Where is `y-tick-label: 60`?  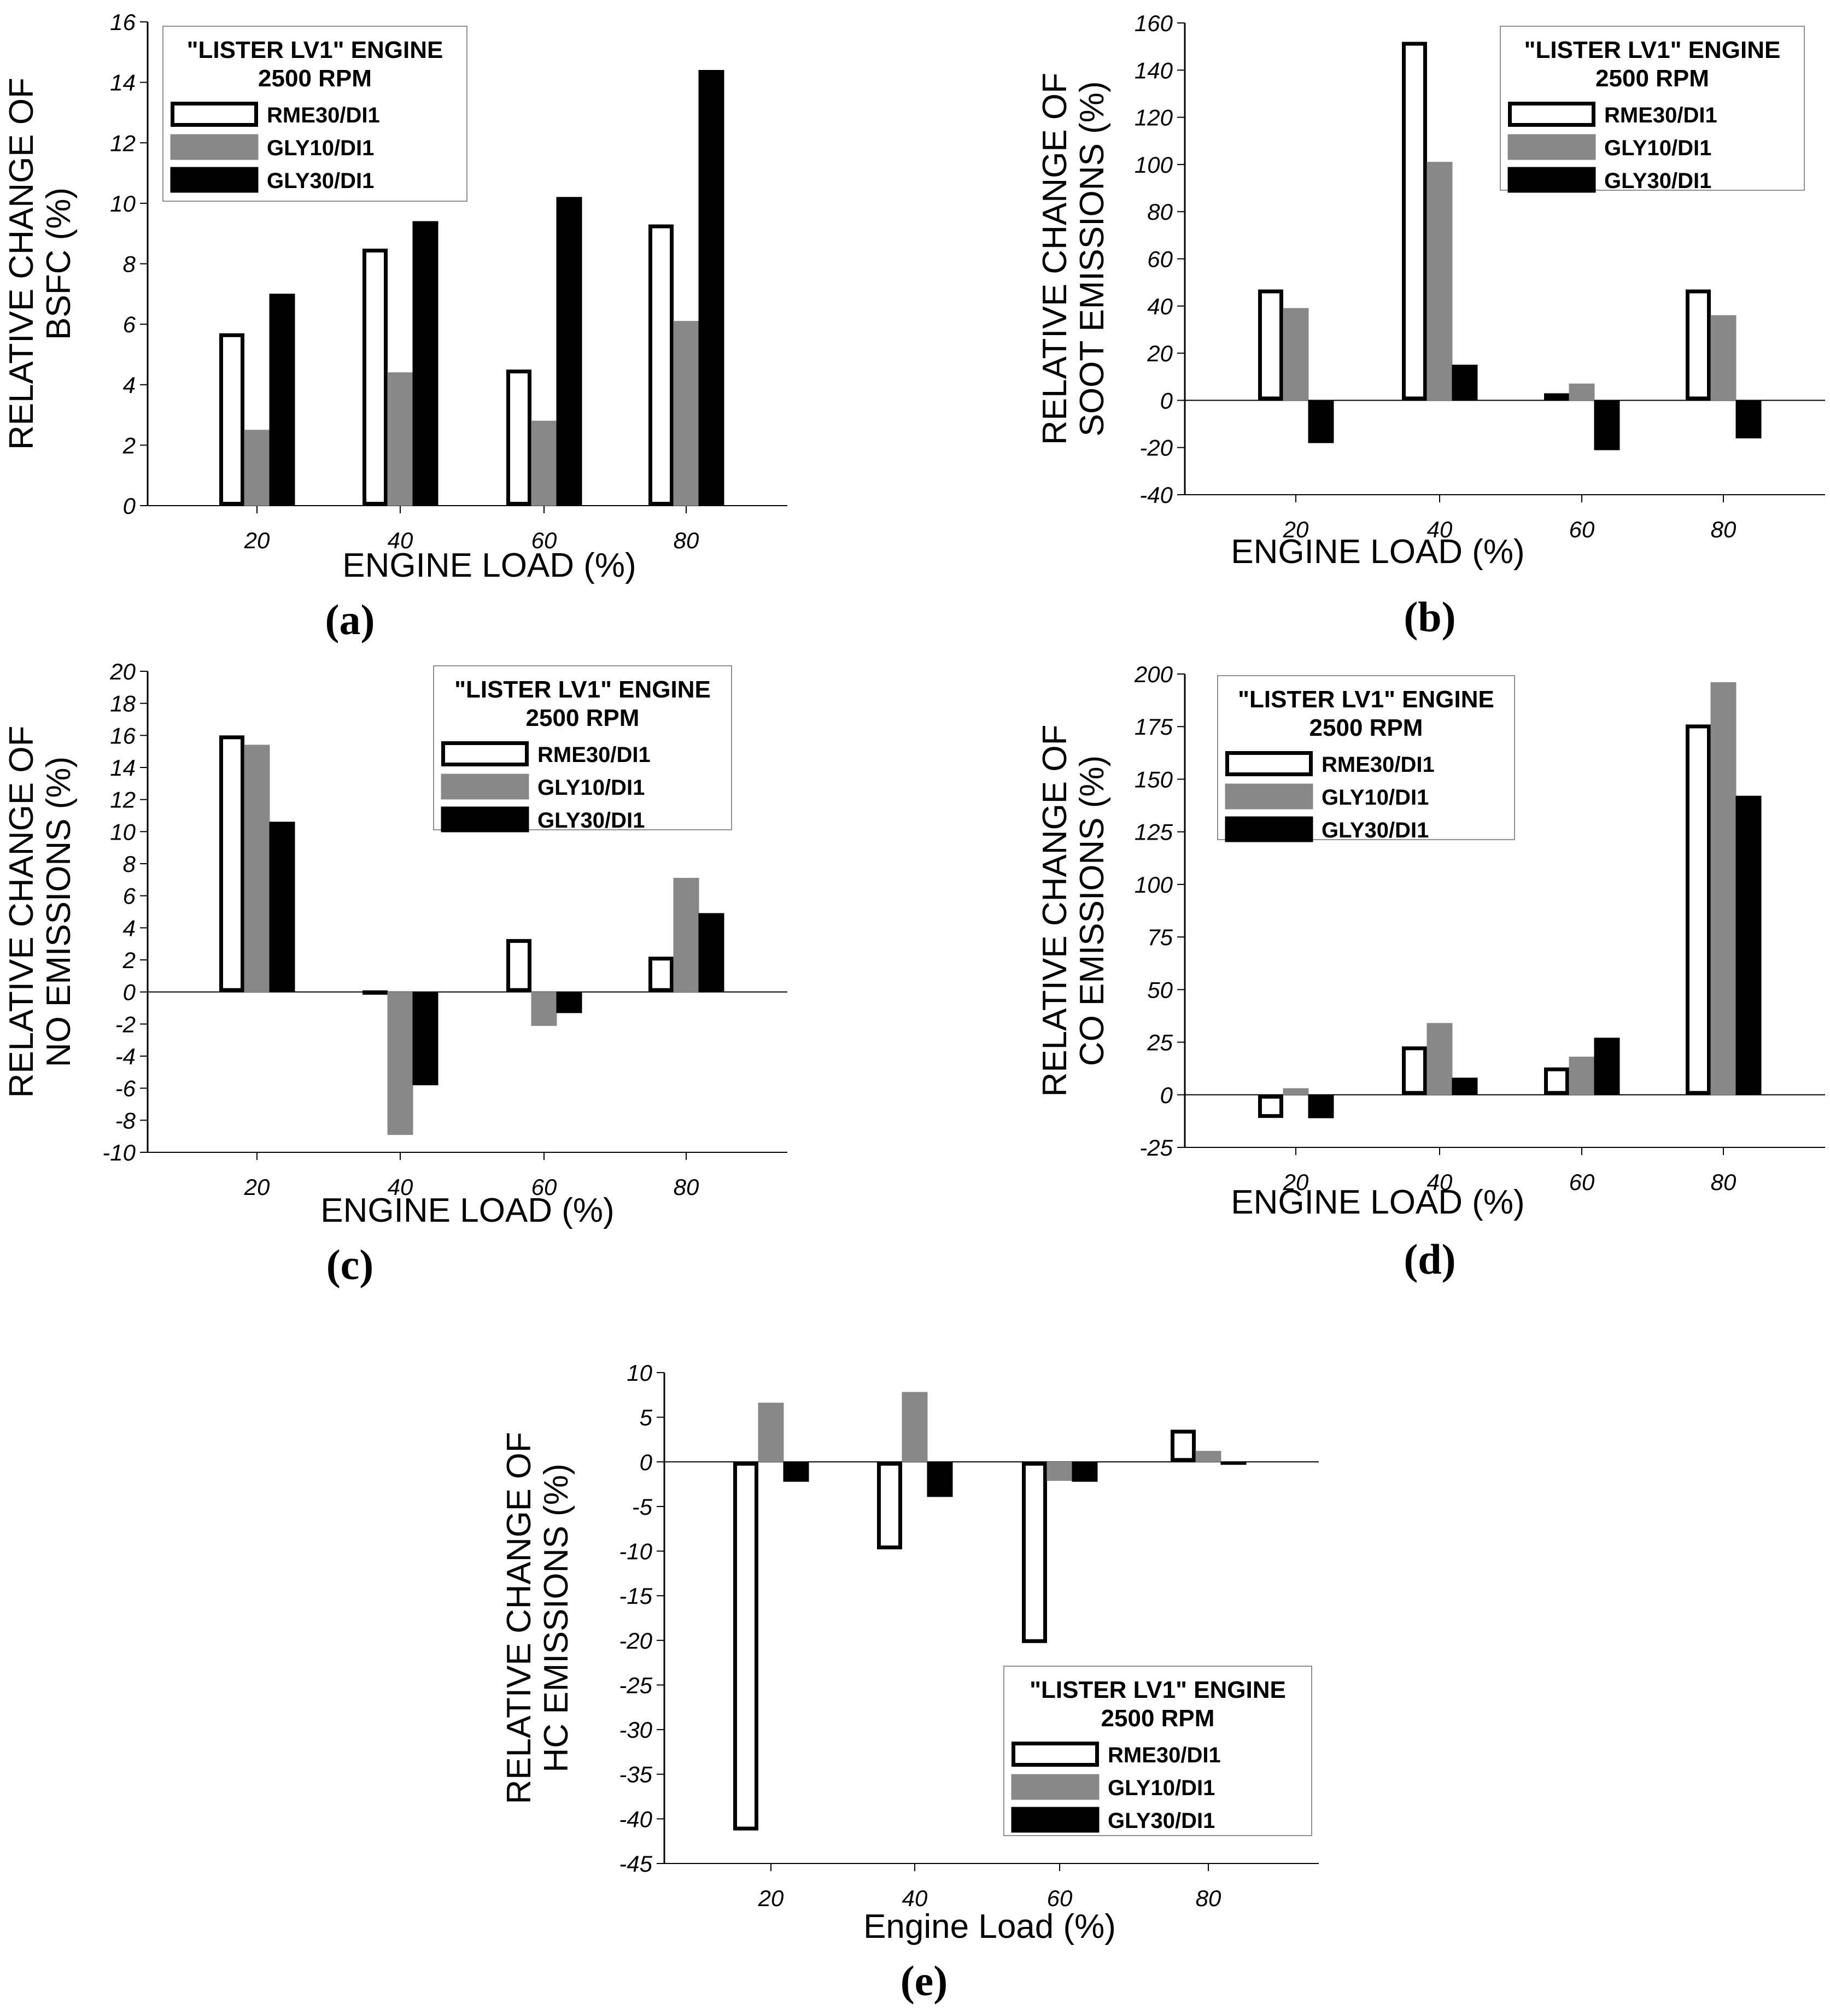 y-tick-label: 60 is located at coordinates (1160, 259).